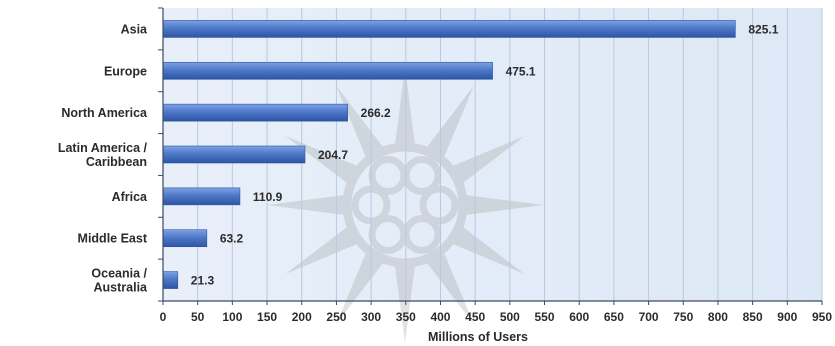  I want to click on x-tick-label: 950, so click(822, 317).